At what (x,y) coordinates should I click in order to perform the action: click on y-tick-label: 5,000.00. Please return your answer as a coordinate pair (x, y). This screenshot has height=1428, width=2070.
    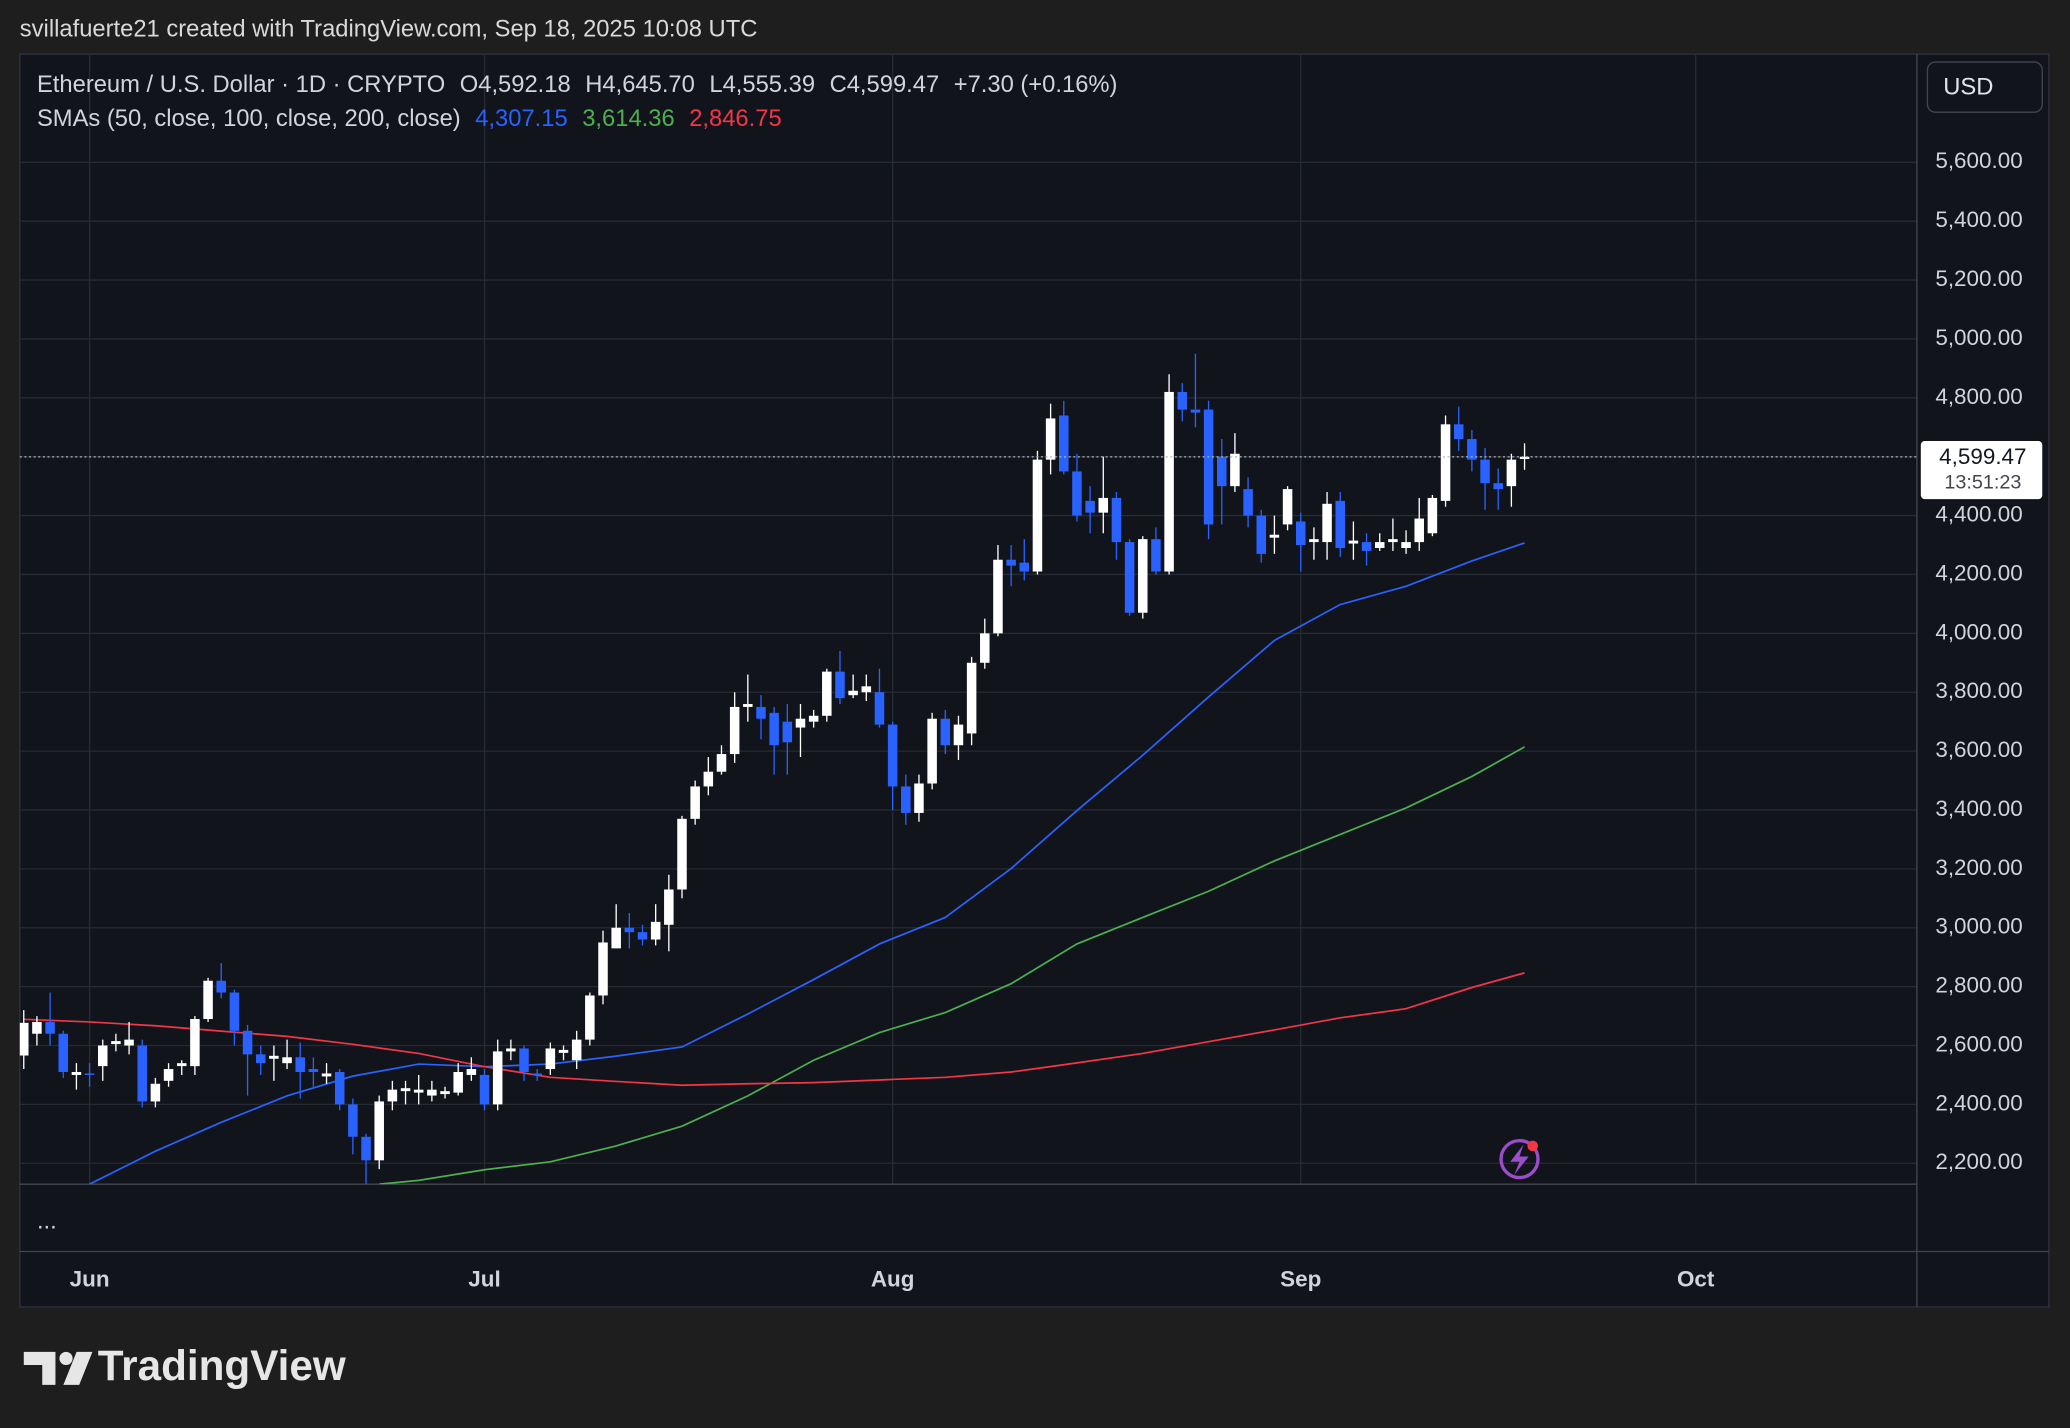
    Looking at the image, I should click on (1978, 337).